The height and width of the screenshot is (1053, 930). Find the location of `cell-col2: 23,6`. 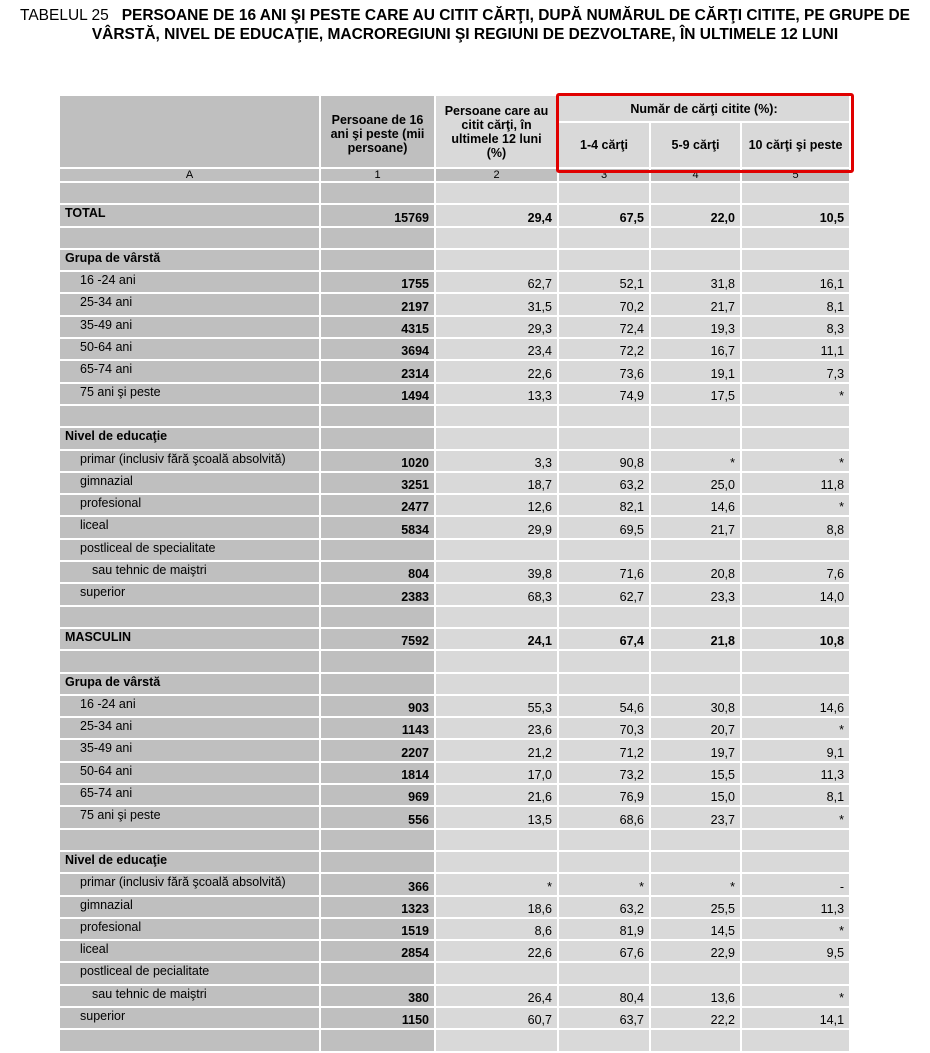

cell-col2: 23,6 is located at coordinates (497, 729).